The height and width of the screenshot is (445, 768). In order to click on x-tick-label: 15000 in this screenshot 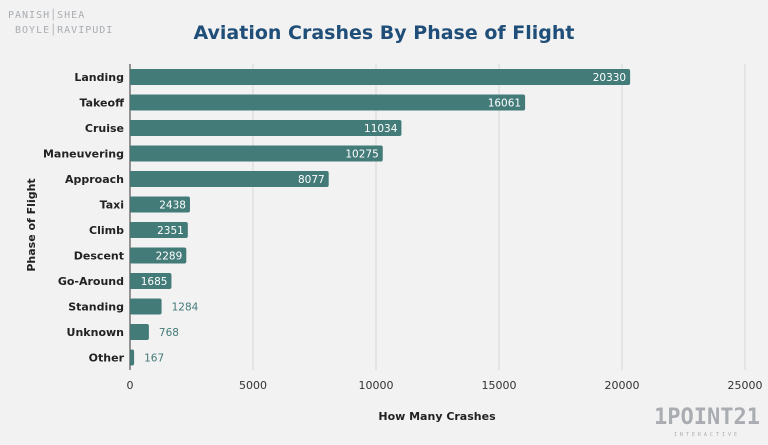, I will do `click(499, 385)`.